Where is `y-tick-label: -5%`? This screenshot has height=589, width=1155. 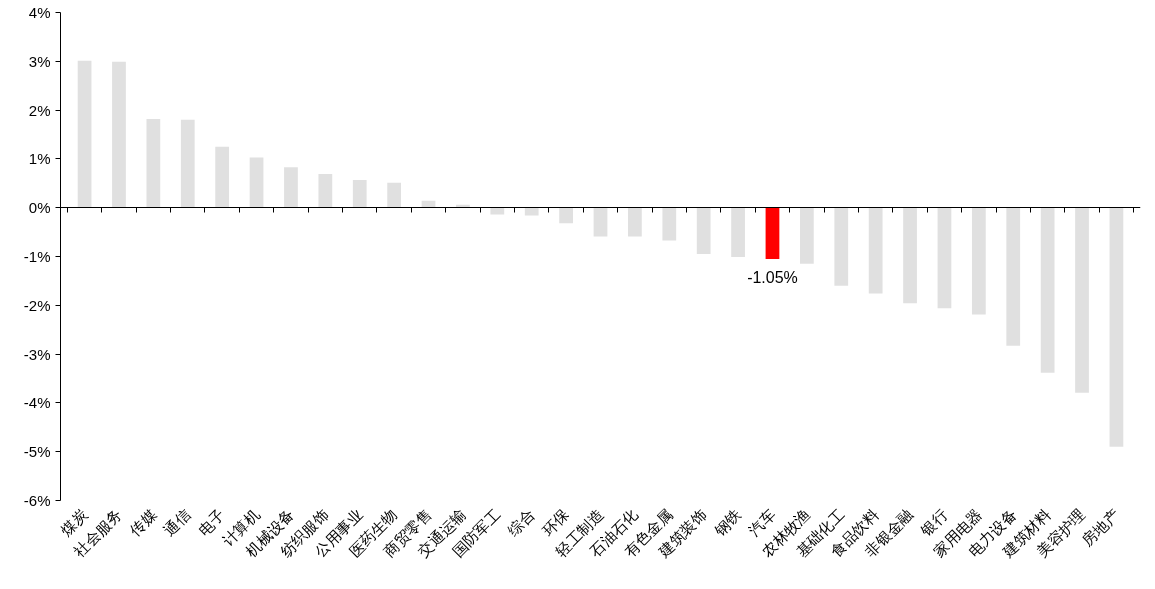 y-tick-label: -5% is located at coordinates (37, 452).